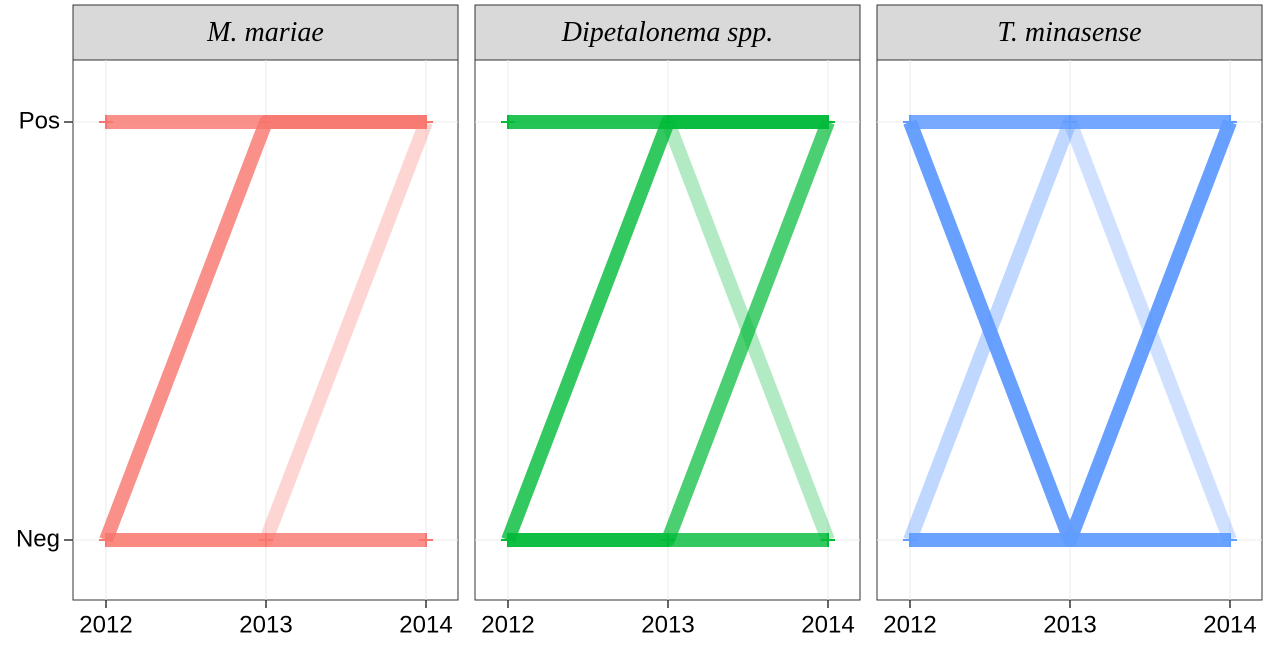 This screenshot has height=648, width=1276. I want to click on y-tick-label: Pos, so click(39, 120).